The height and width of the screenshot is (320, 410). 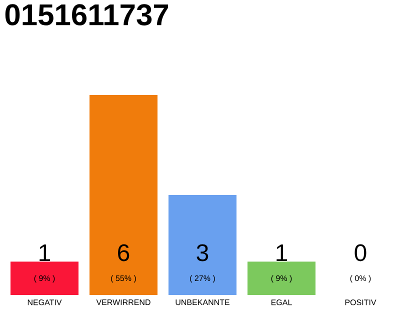 What do you see at coordinates (124, 253) in the screenshot?
I see `data-label: 6` at bounding box center [124, 253].